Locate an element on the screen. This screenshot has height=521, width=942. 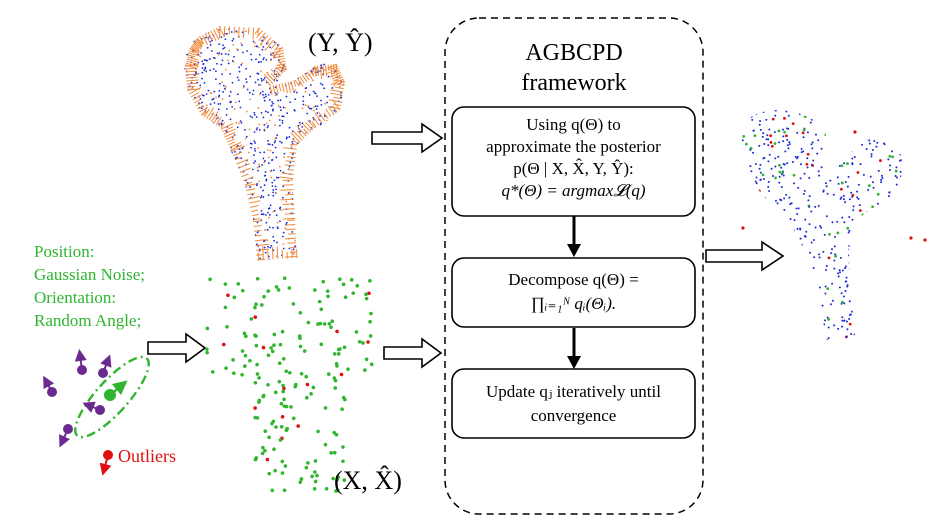
source-outlier is located at coordinates (282, 416).